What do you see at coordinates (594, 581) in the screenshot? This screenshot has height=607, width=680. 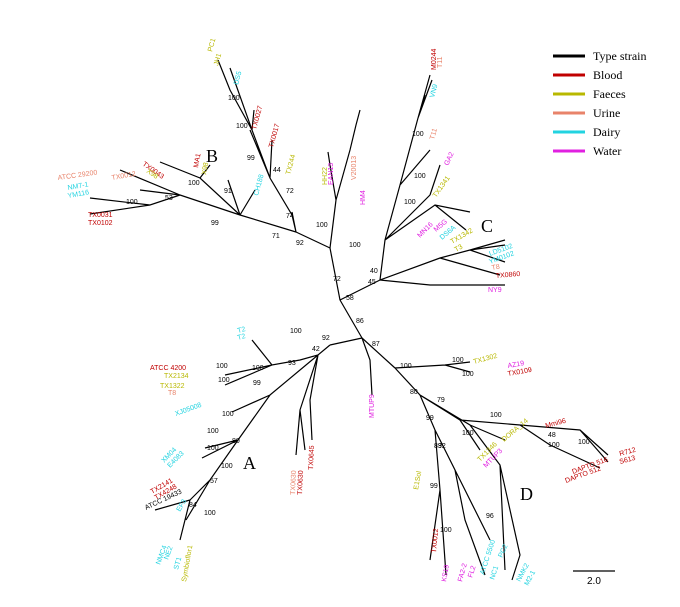 I see `scale-bar-label: 2.0` at bounding box center [594, 581].